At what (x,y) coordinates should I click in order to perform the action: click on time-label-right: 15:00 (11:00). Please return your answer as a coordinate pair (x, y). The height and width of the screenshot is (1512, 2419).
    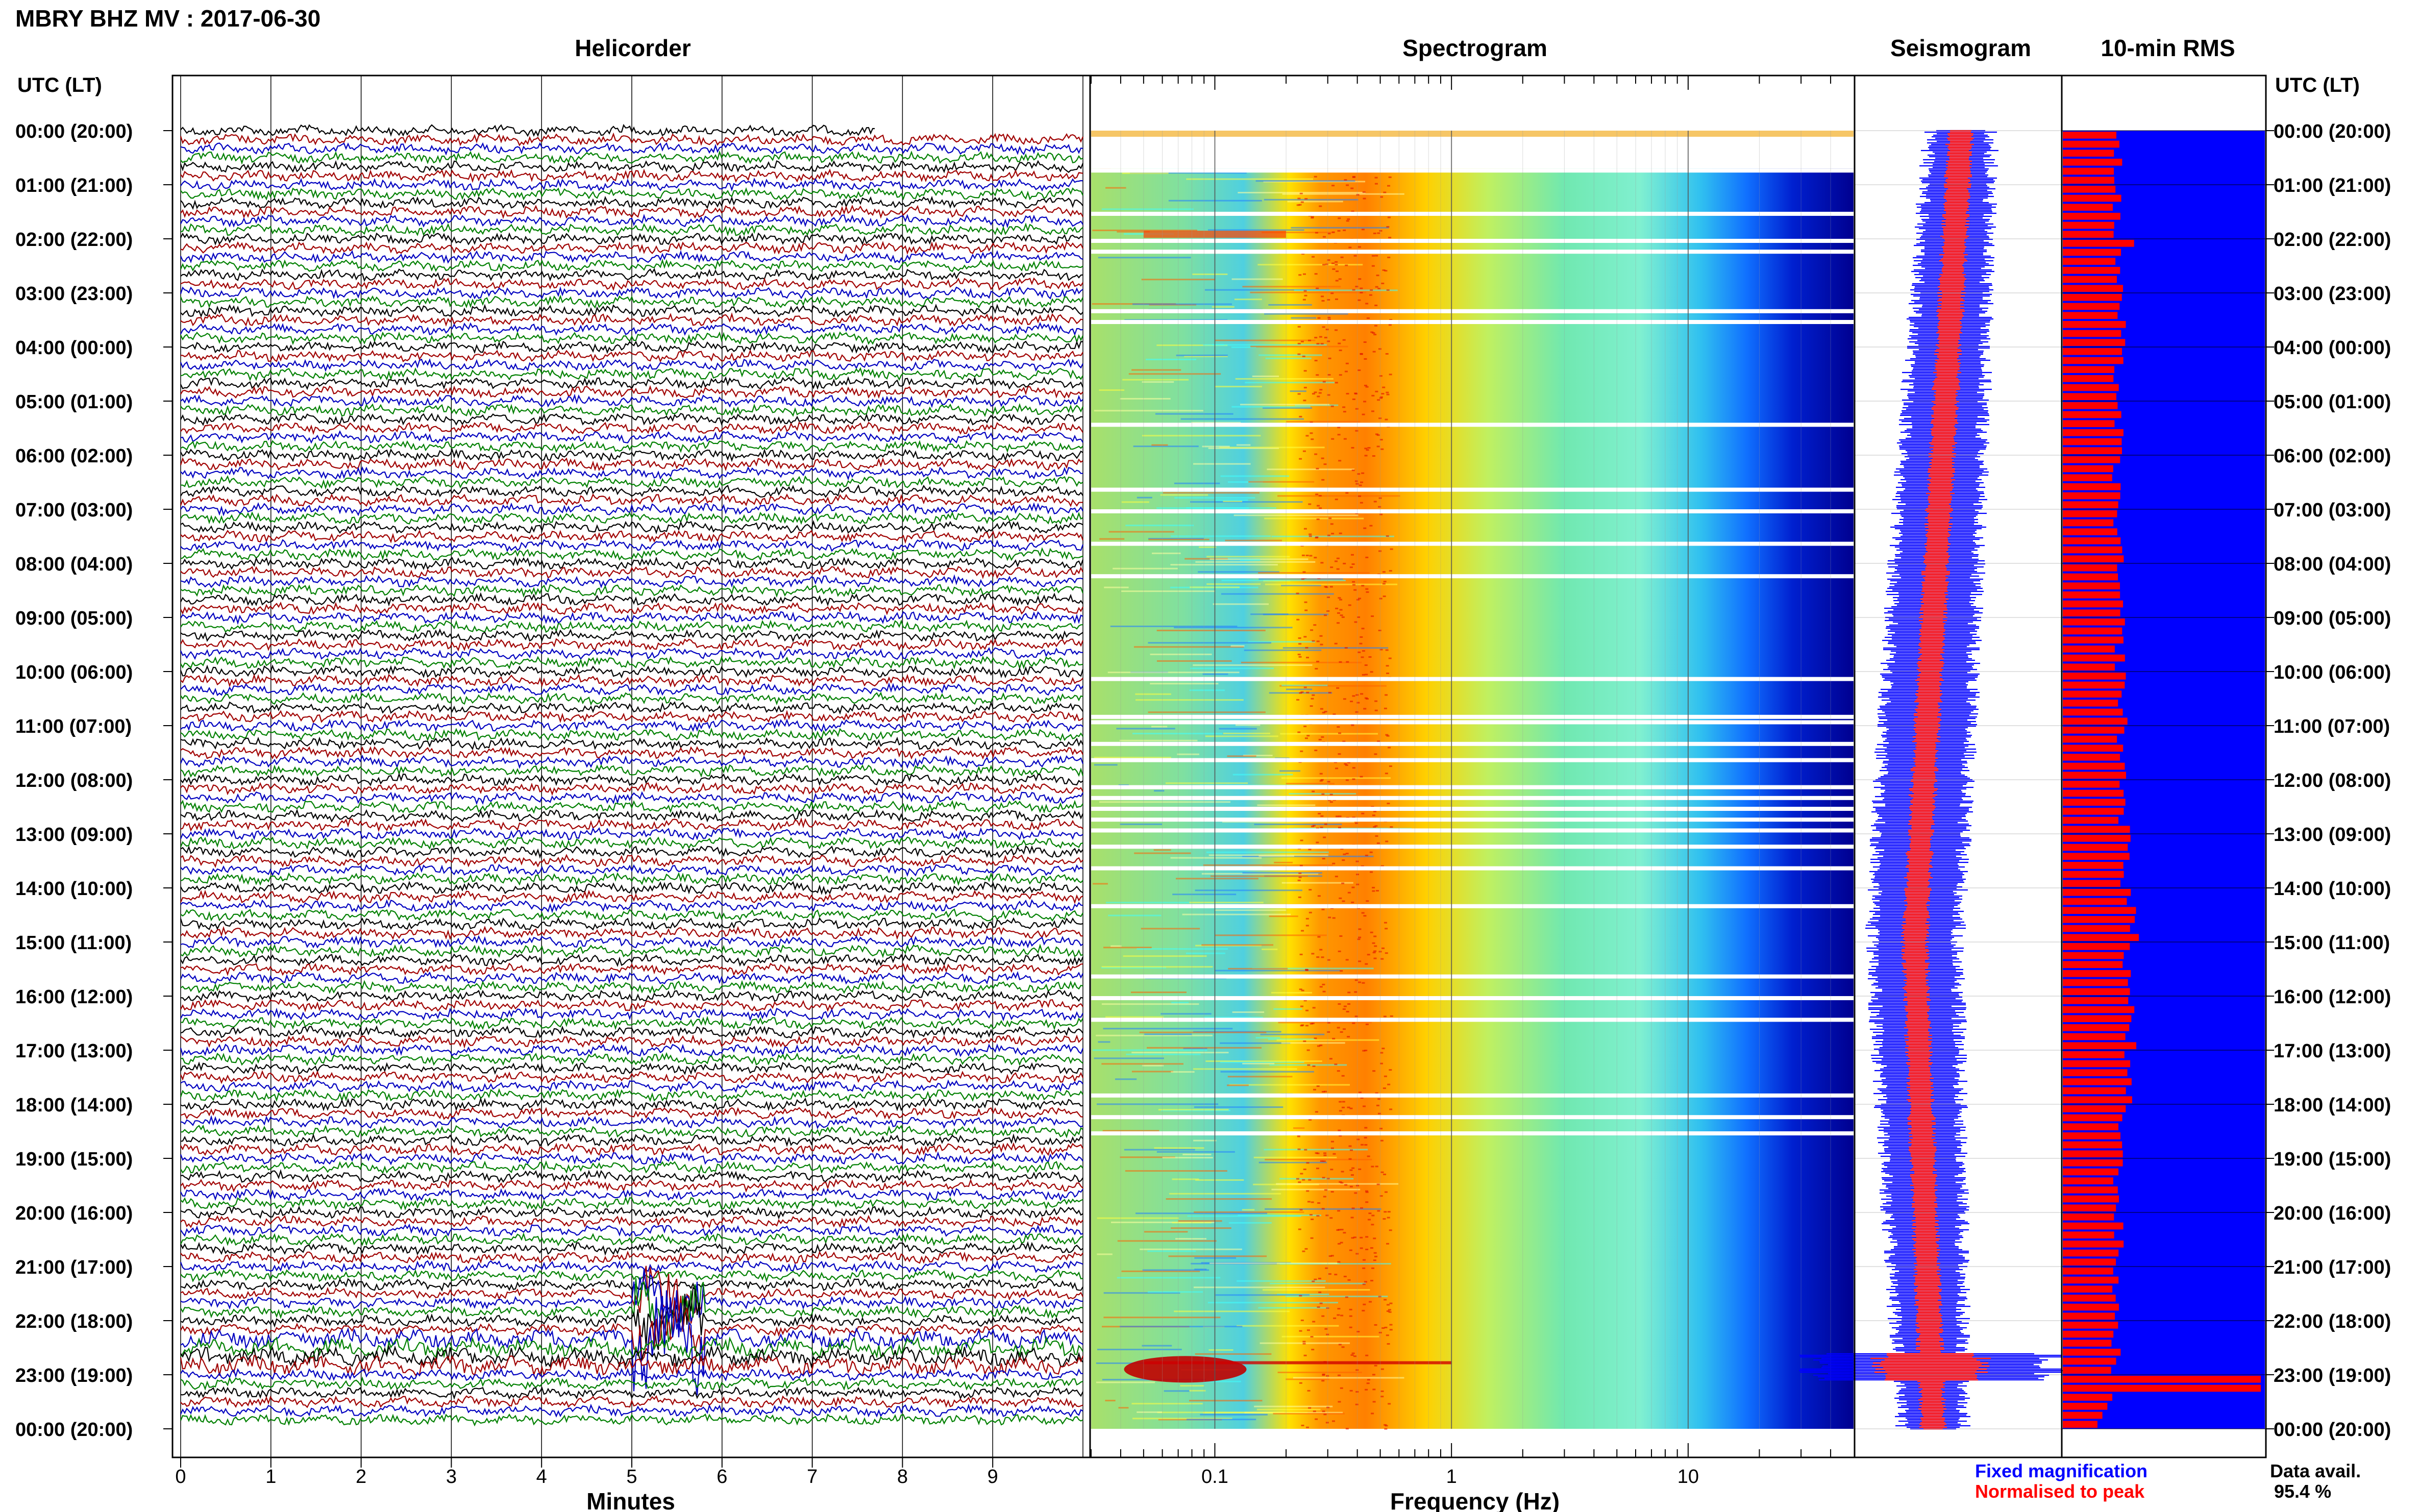
    Looking at the image, I should click on (2332, 943).